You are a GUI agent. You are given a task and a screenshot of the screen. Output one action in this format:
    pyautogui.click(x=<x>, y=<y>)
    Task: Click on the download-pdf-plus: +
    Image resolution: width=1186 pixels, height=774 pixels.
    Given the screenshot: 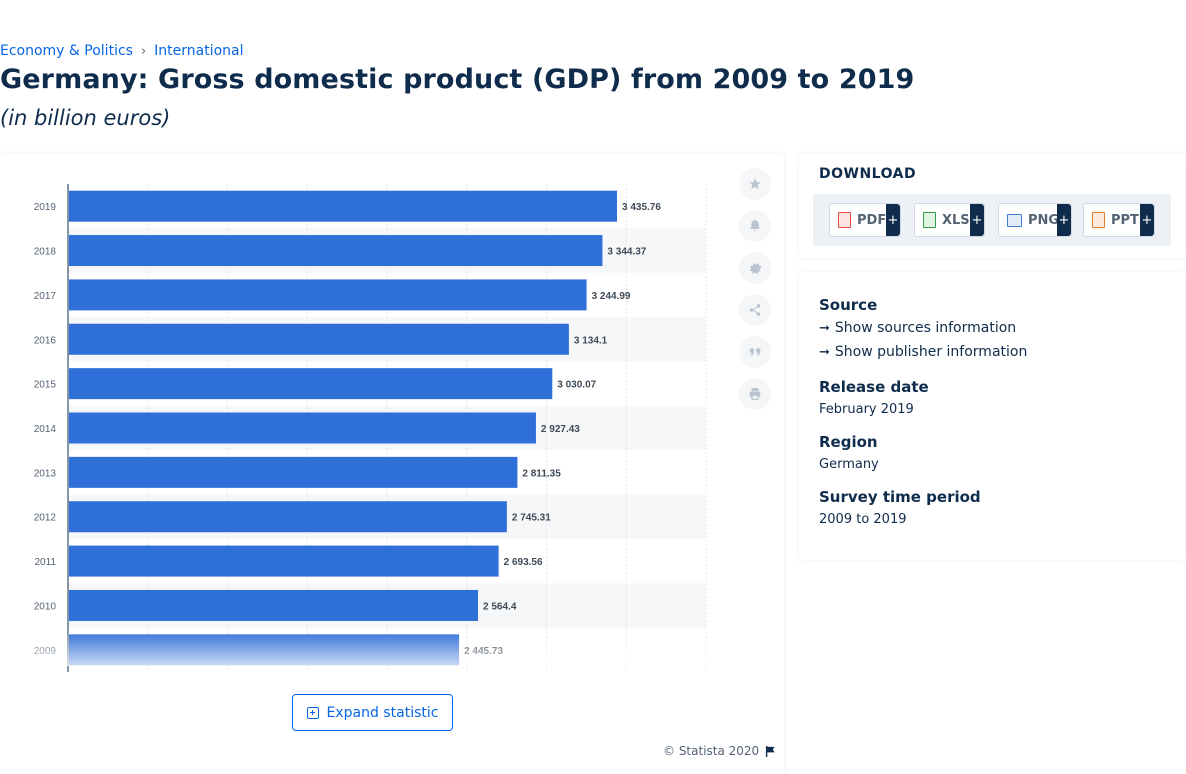 What is the action you would take?
    pyautogui.click(x=893, y=220)
    